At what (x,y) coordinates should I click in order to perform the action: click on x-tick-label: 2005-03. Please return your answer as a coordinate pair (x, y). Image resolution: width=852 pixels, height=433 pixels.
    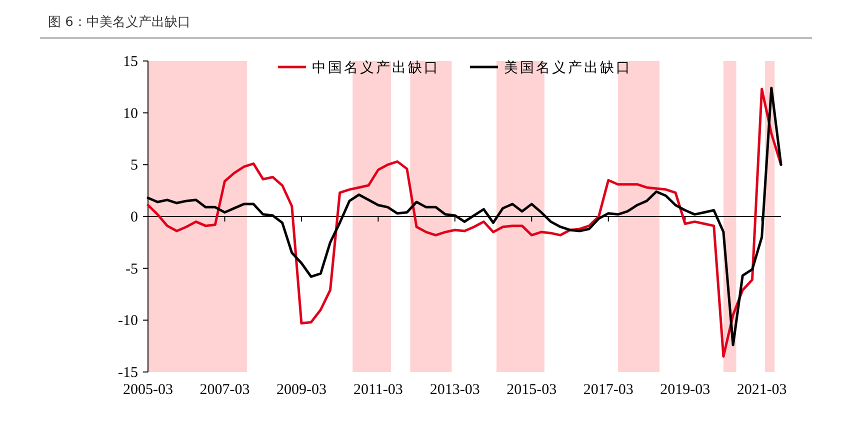
    Looking at the image, I should click on (148, 390).